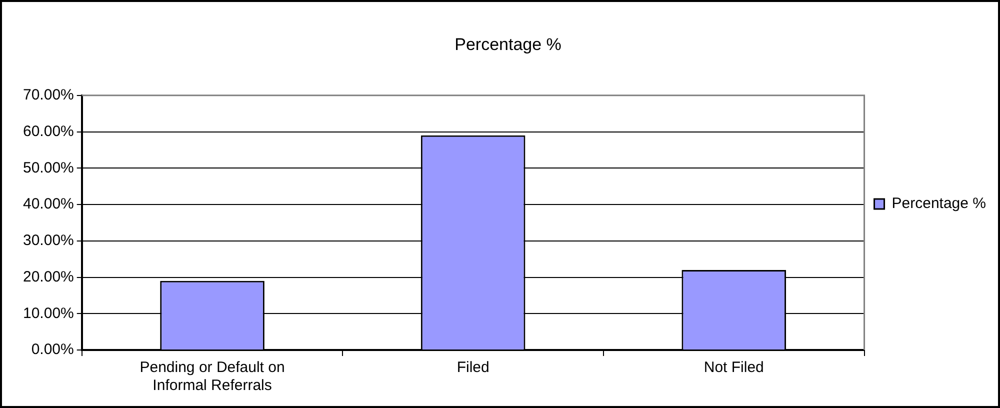 This screenshot has width=1000, height=408. Describe the element at coordinates (48, 204) in the screenshot. I see `y-tick-label: 40.00%` at that location.